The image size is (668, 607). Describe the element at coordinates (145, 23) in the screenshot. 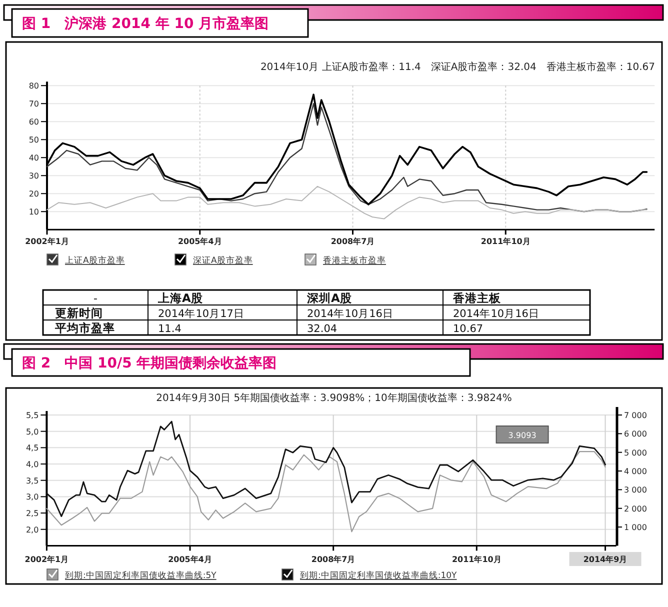

I see `chart-title: 图 1 沪深港 2014 年 10 月市盈率图` at that location.